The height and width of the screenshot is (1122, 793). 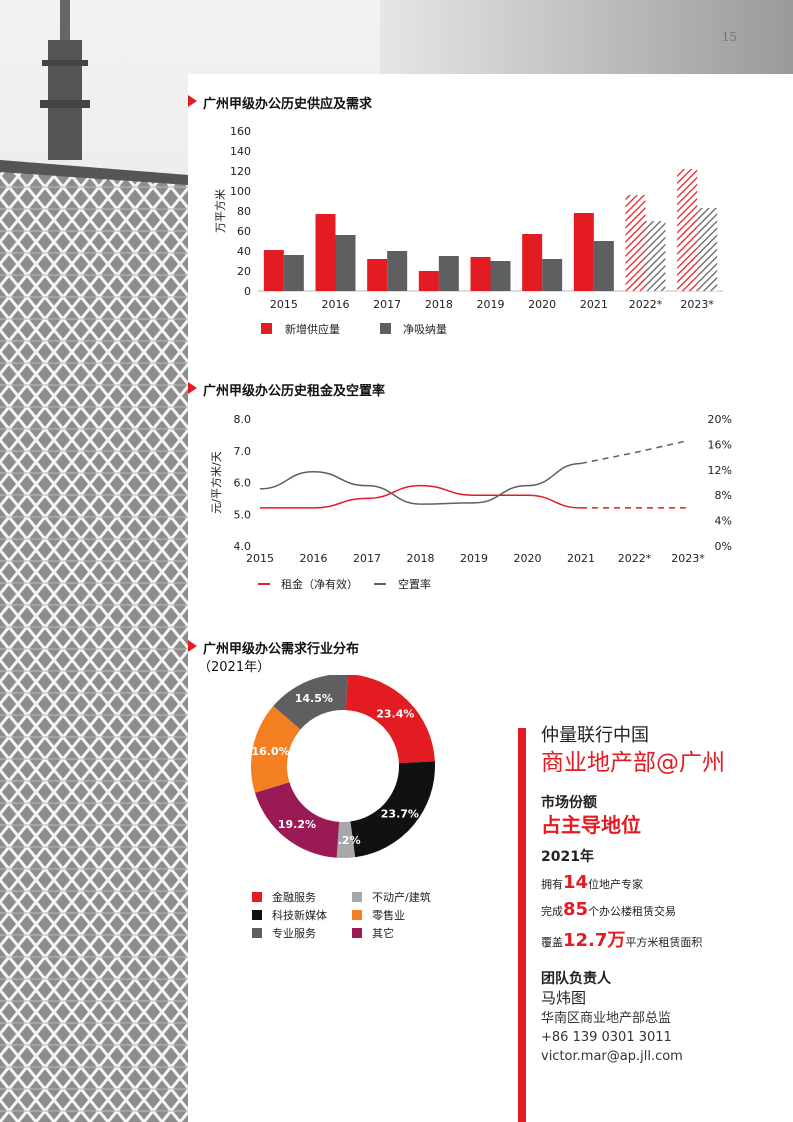 What do you see at coordinates (294, 933) in the screenshot?
I see `legend-label: 专业服务` at bounding box center [294, 933].